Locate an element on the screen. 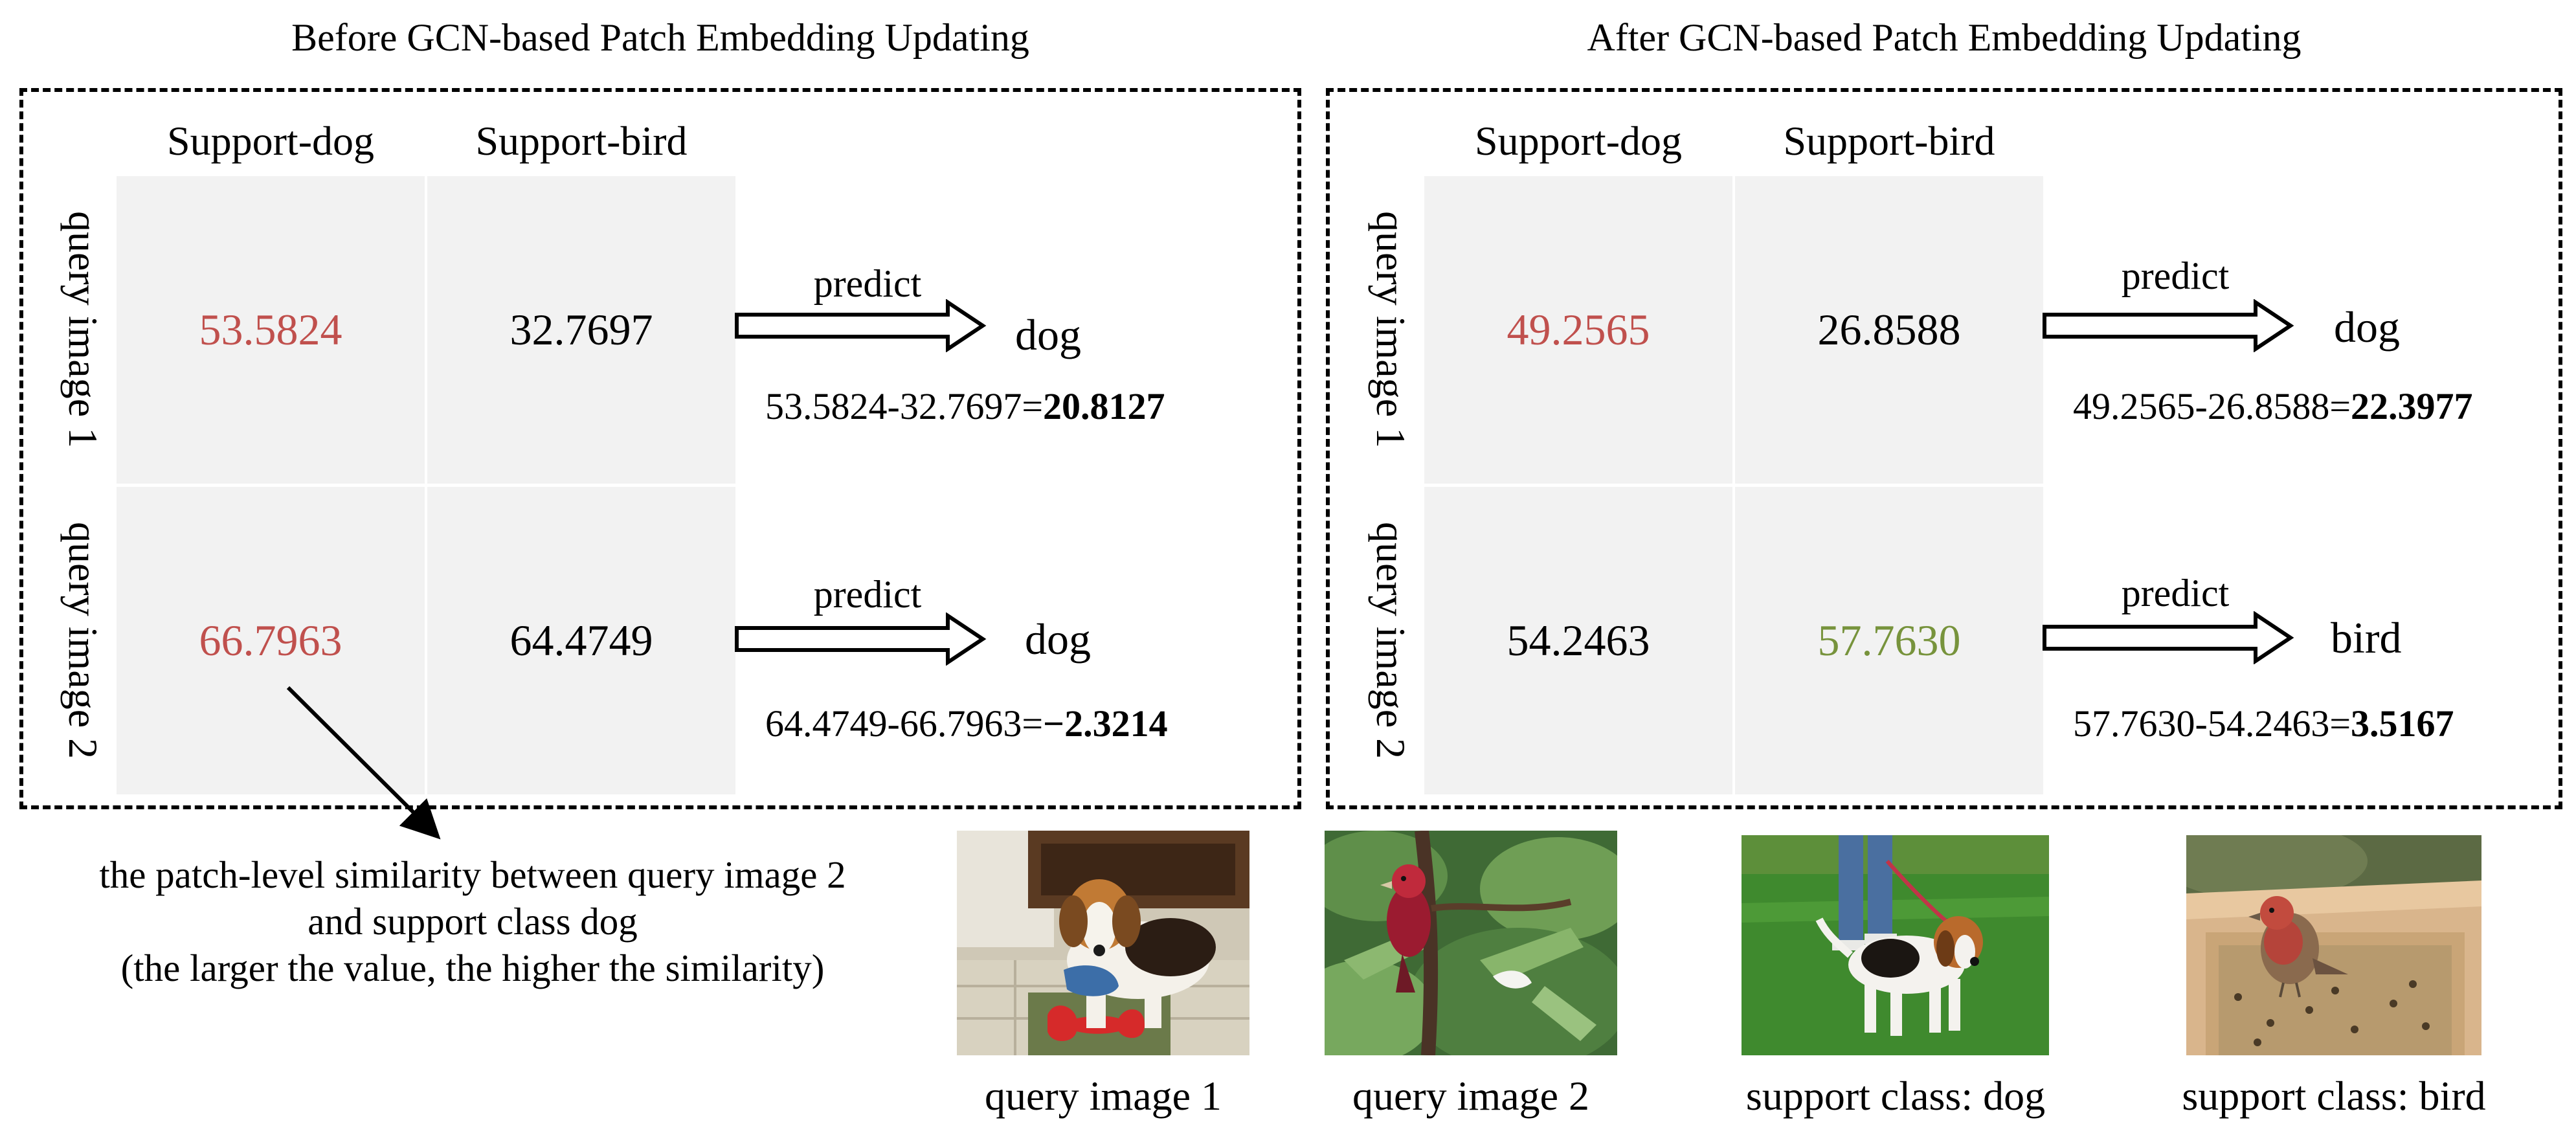 Image resolution: width=2576 pixels, height=1133 pixels. after-cell-q1-bird: 26.8588 is located at coordinates (1889, 330).